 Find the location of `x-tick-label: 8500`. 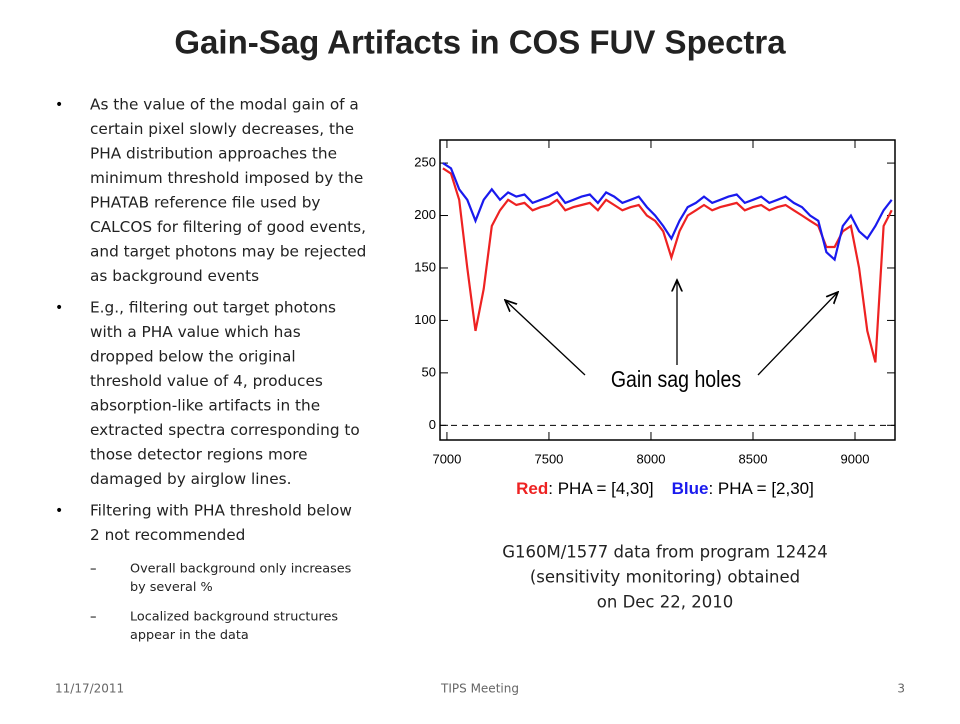

x-tick-label: 8500 is located at coordinates (753, 458).